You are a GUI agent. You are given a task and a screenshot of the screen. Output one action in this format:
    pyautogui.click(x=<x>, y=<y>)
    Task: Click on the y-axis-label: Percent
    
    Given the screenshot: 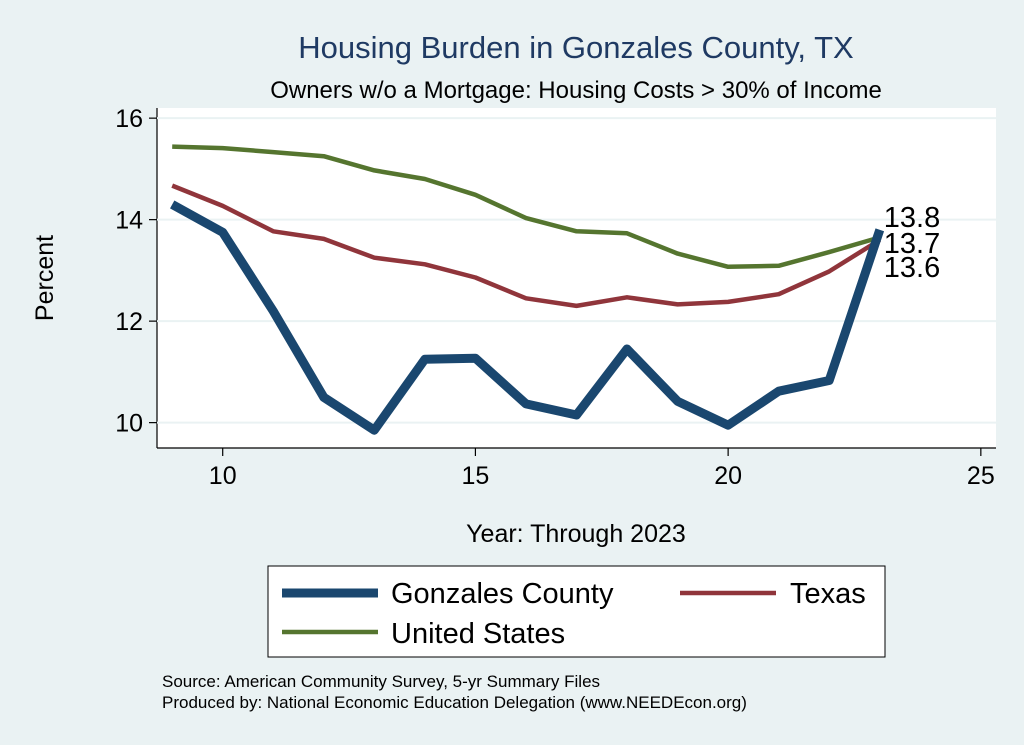 What is the action you would take?
    pyautogui.click(x=45, y=278)
    